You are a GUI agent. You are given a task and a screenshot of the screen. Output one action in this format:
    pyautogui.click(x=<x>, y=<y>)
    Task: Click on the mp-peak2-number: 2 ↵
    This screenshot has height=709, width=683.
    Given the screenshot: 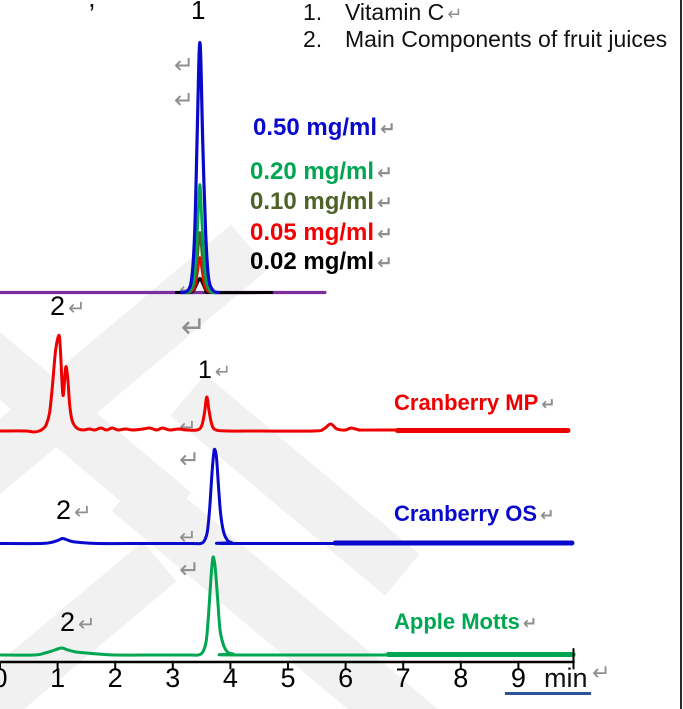 What is the action you would take?
    pyautogui.click(x=68, y=306)
    